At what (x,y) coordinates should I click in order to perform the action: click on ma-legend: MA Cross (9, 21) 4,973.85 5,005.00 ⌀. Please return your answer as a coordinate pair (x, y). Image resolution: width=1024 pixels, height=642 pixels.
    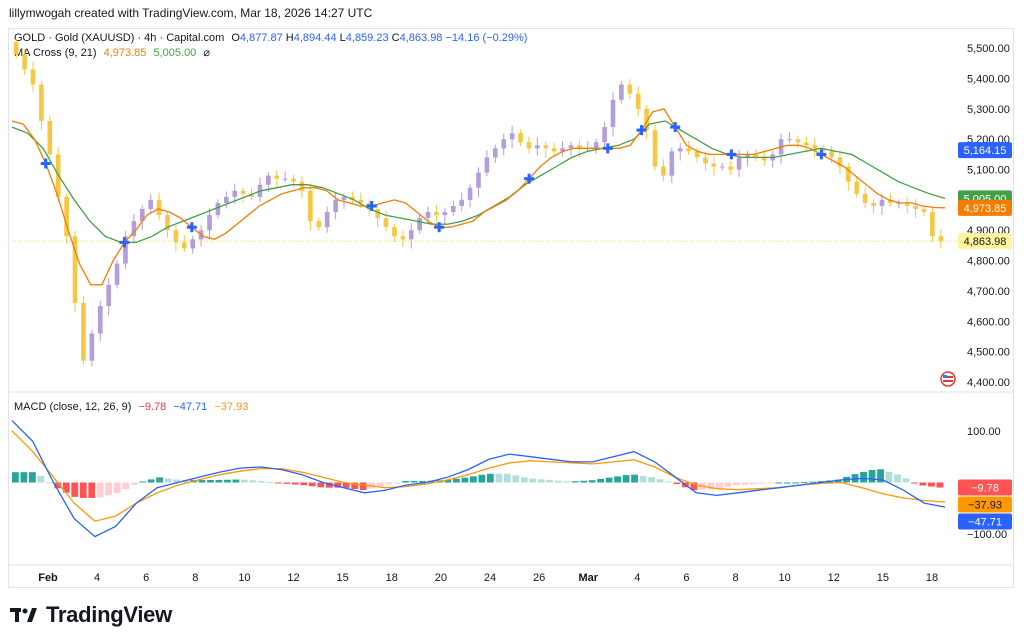
    Looking at the image, I should click on (114, 52).